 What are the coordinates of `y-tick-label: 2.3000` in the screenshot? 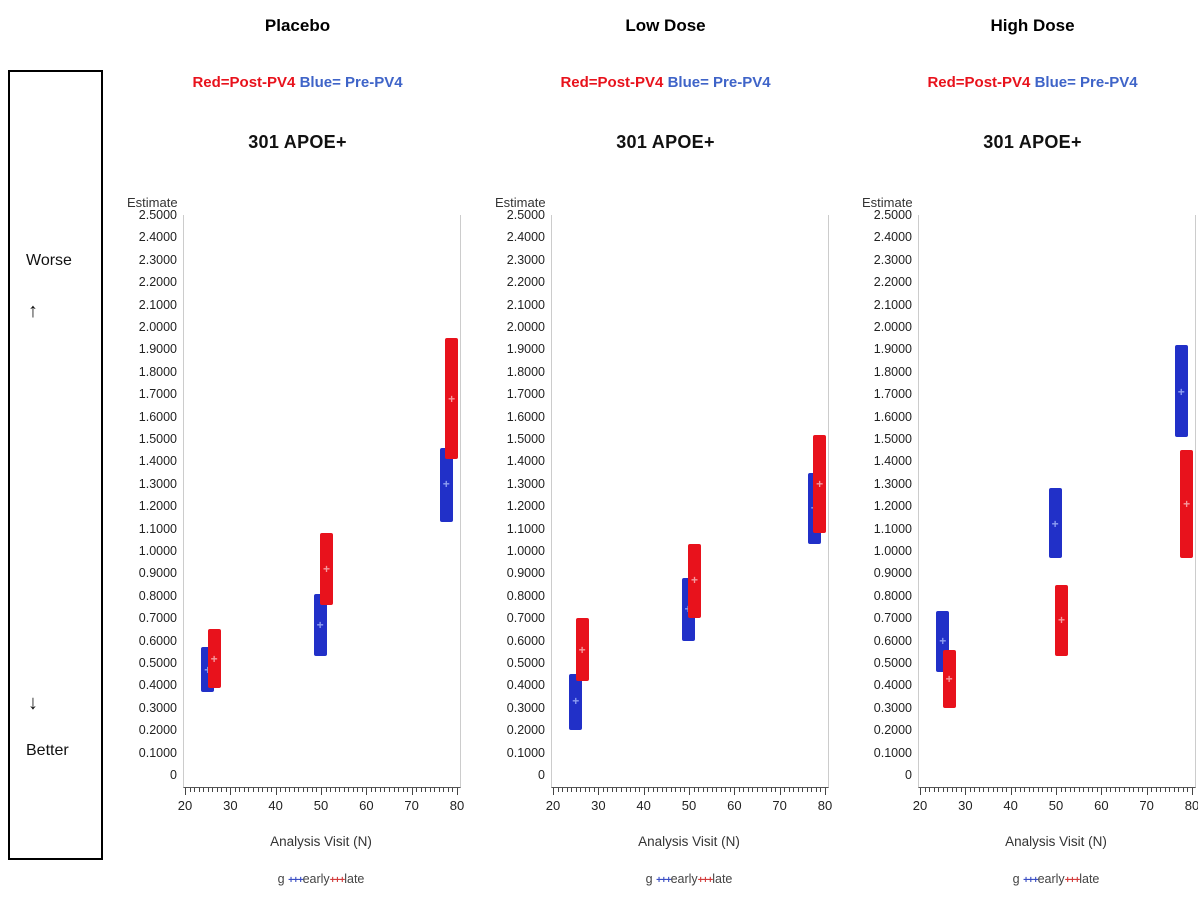 It's located at (525, 259).